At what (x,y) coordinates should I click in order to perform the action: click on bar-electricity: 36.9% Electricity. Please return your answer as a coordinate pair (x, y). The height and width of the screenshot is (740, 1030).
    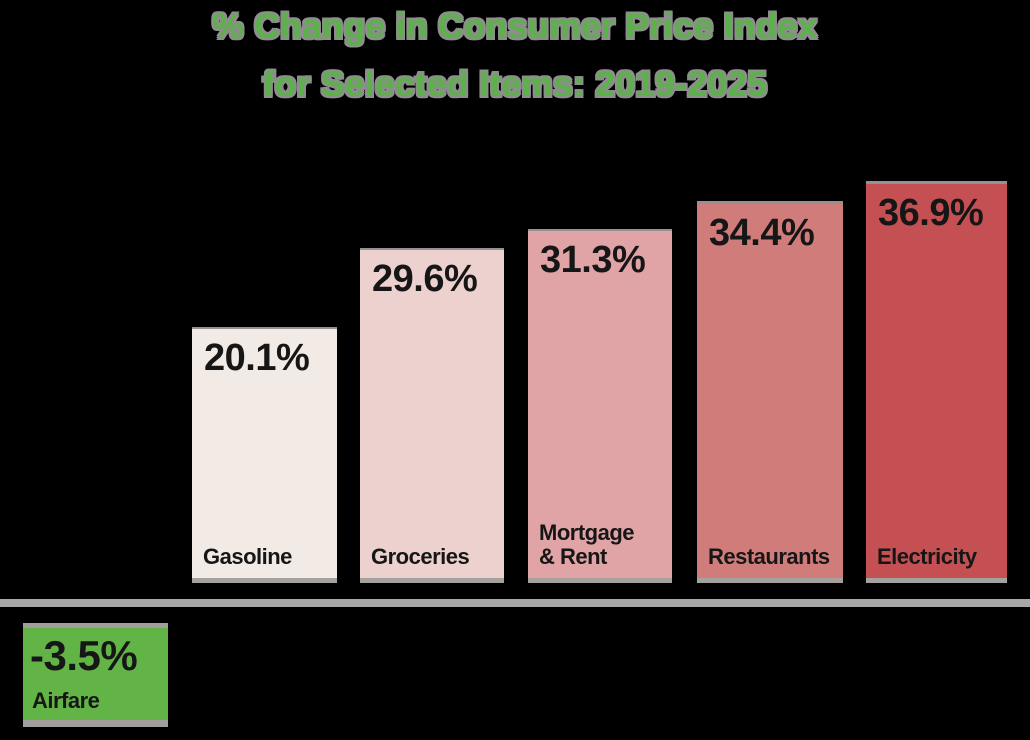
    Looking at the image, I should click on (936, 382).